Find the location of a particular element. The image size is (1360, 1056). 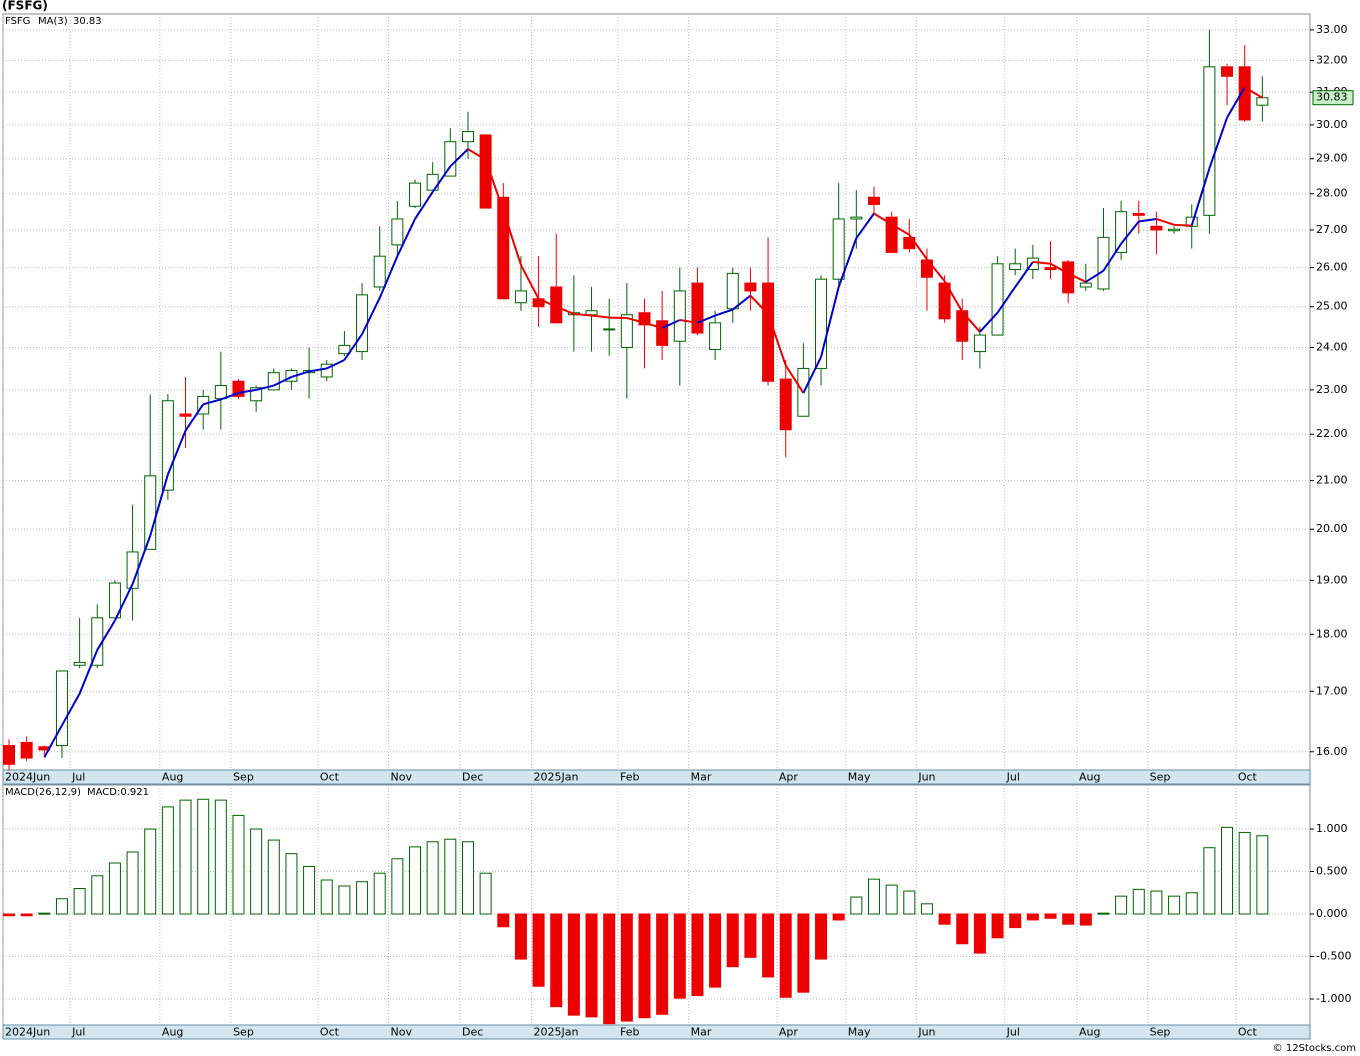

x-tick-label: 2024Jun is located at coordinates (27, 1032).